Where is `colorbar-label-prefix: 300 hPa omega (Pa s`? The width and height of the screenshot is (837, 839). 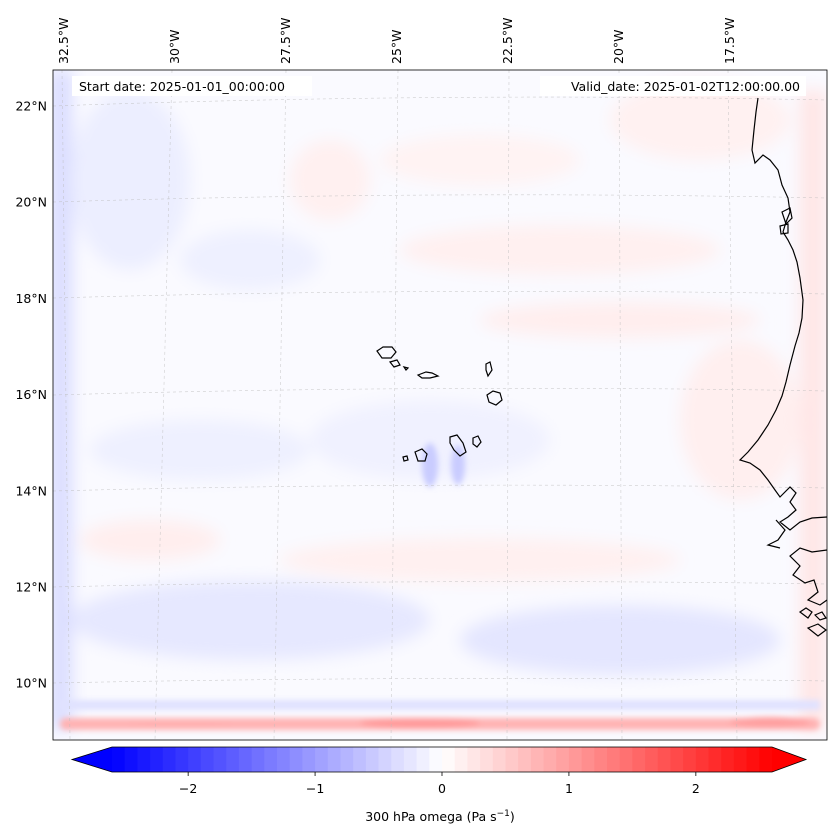 colorbar-label-prefix: 300 hPa omega (Pa s is located at coordinates (430, 816).